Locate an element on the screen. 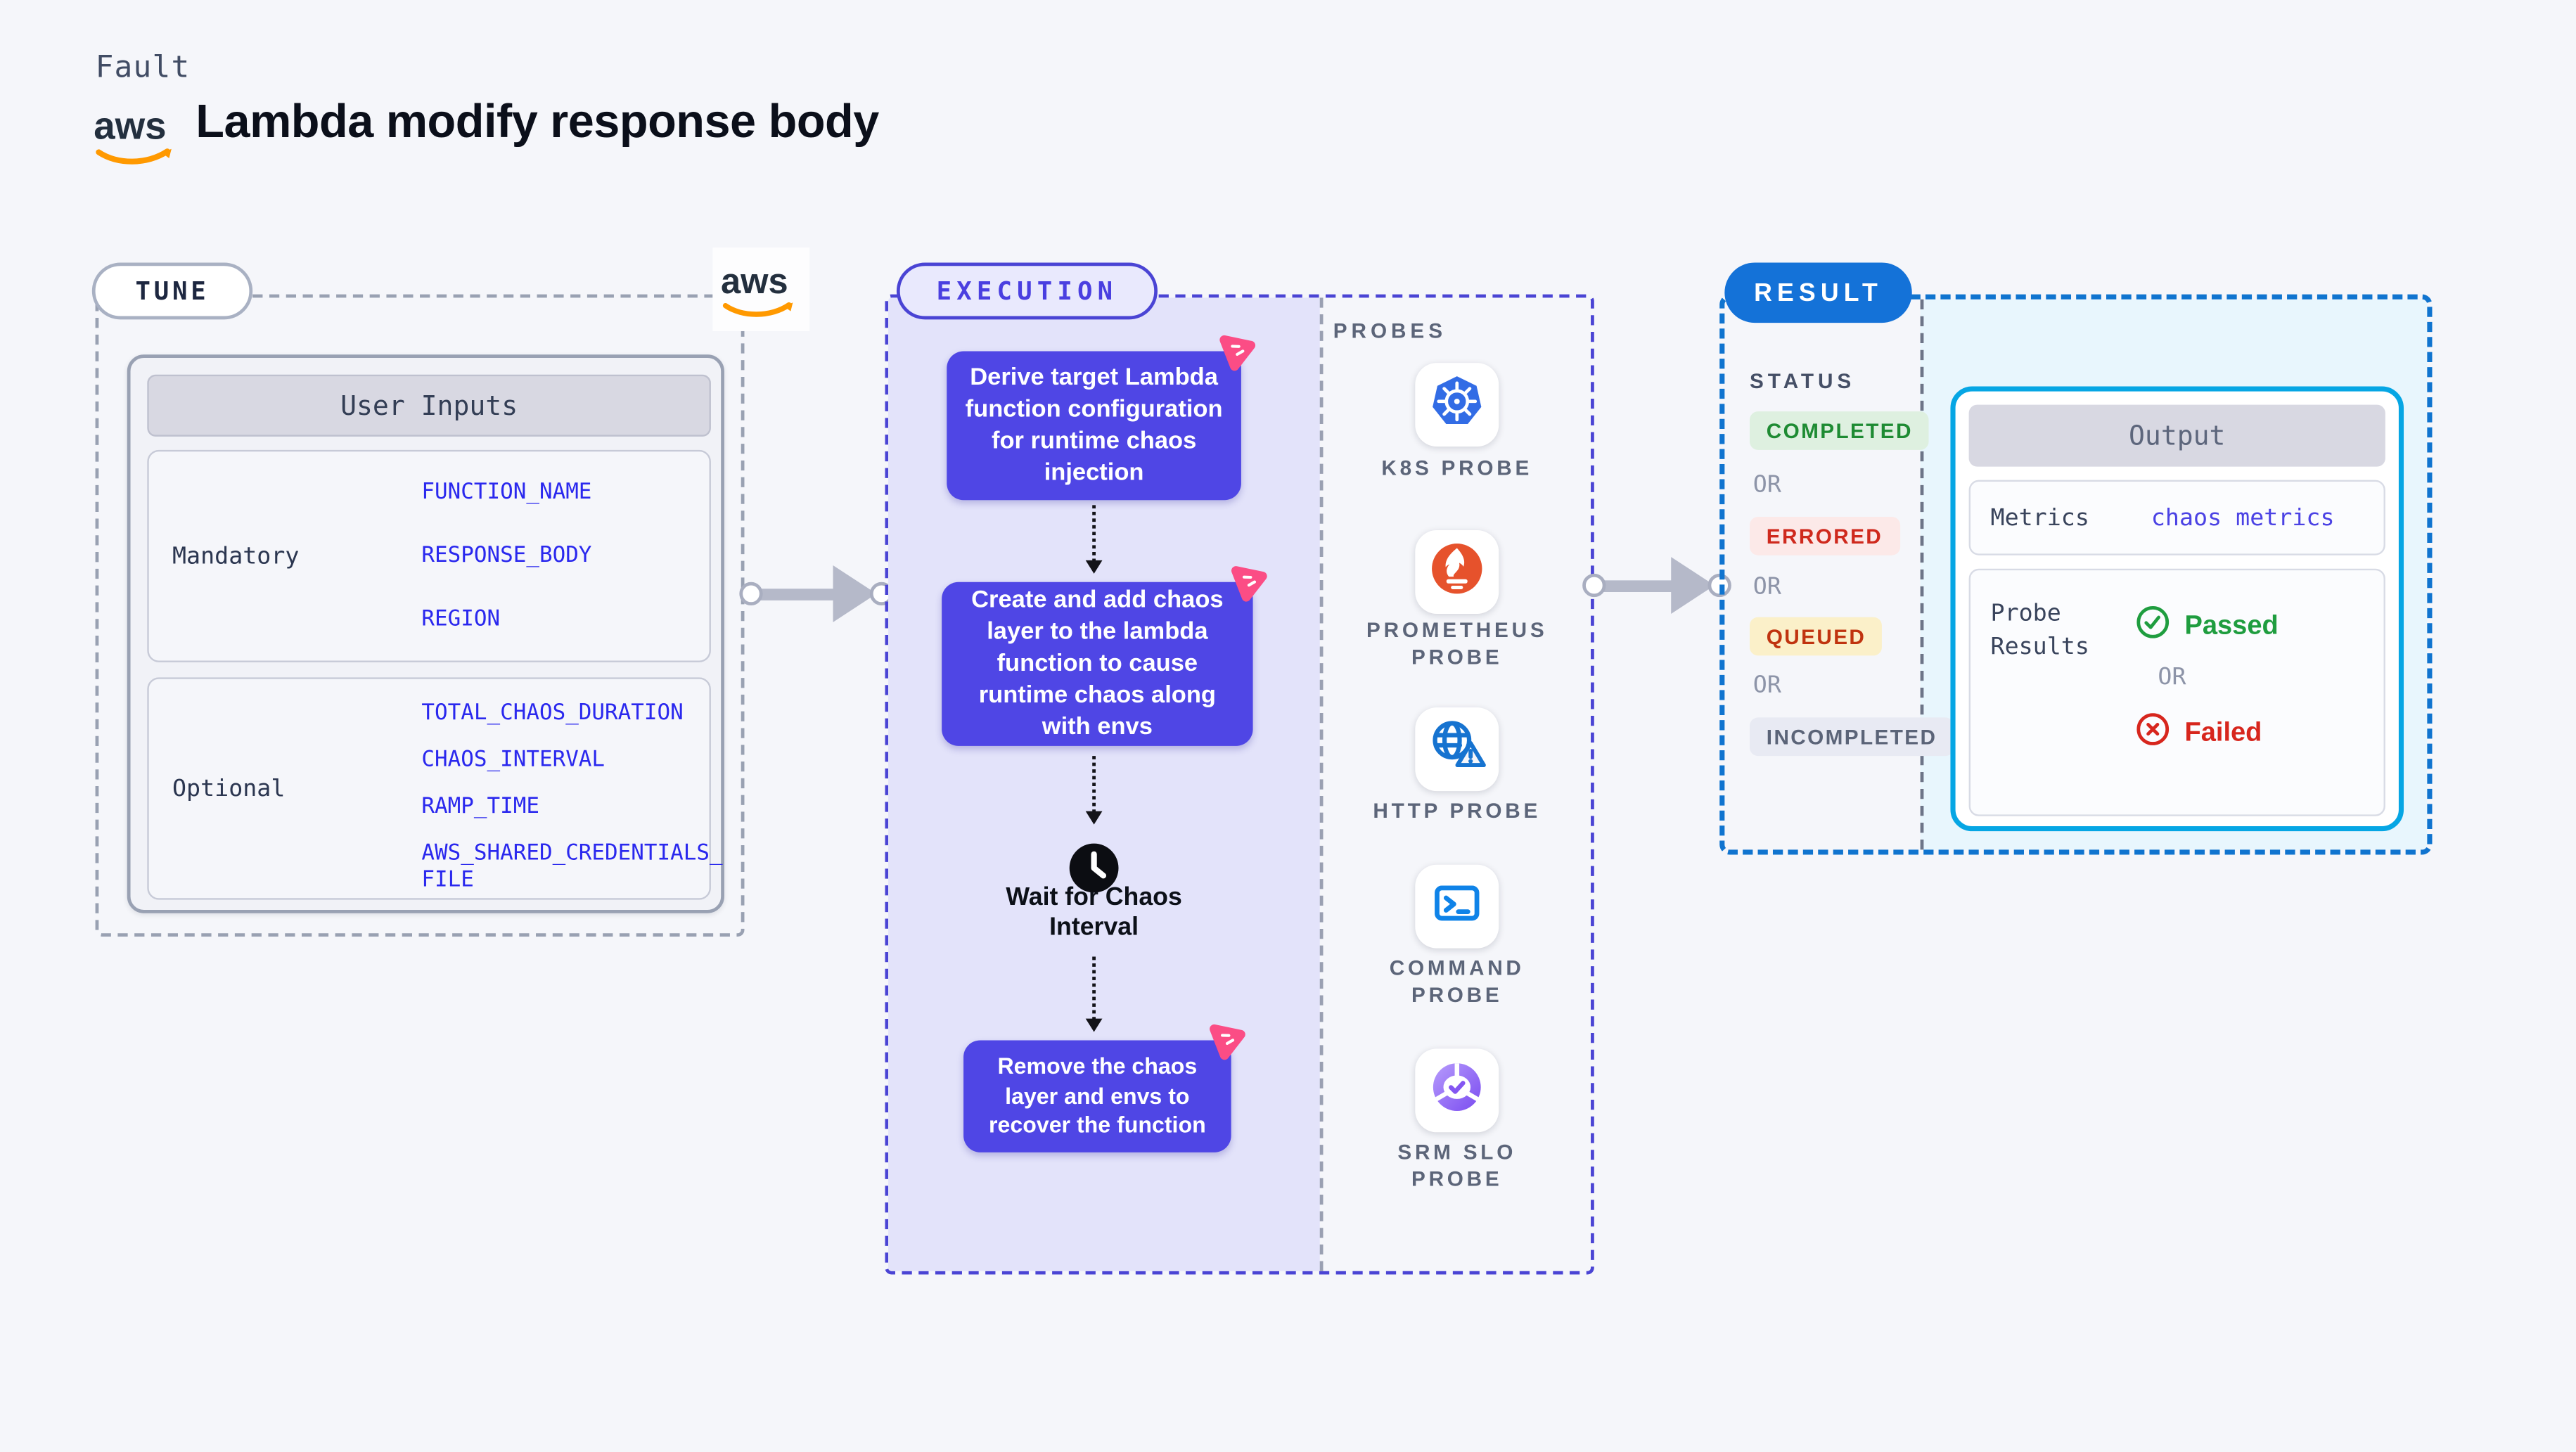 The height and width of the screenshot is (1452, 2576). k8s-probe-card is located at coordinates (1457, 405).